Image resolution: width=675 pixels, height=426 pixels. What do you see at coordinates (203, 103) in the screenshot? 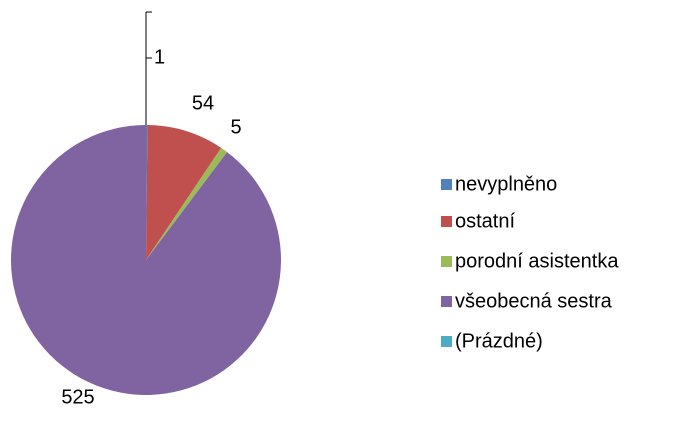
I see `data-label: 54` at bounding box center [203, 103].